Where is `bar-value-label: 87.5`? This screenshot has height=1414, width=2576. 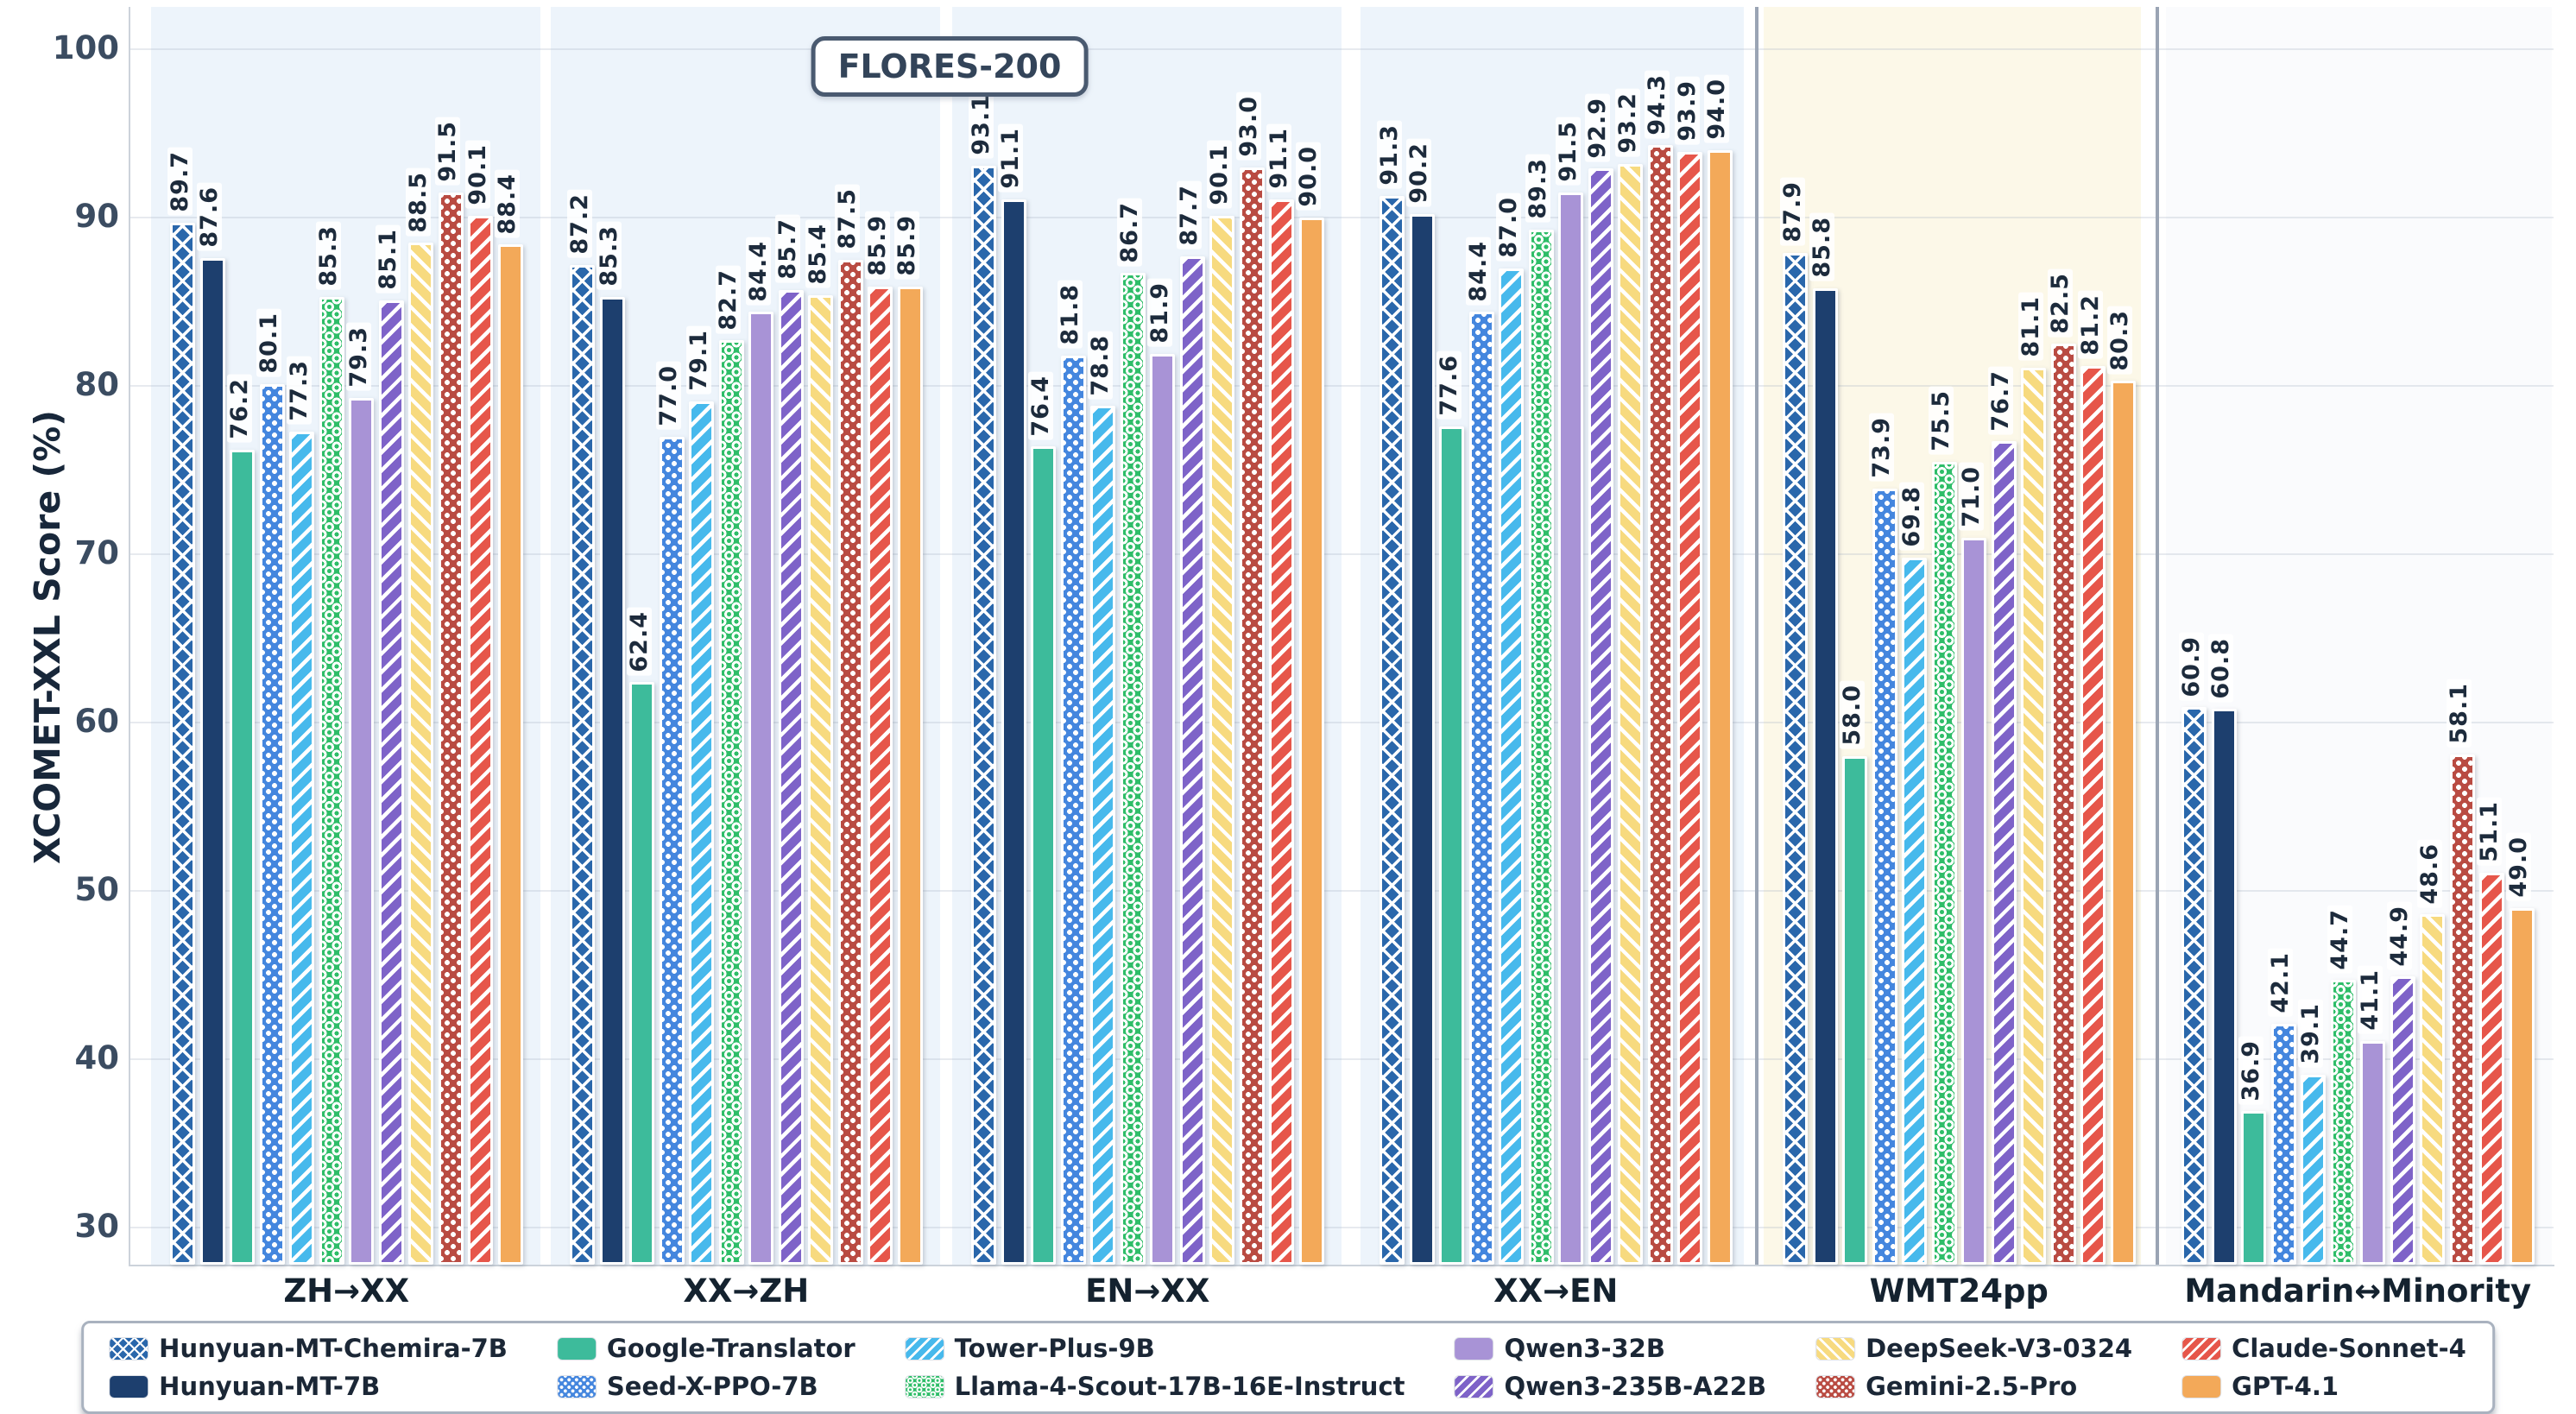 bar-value-label: 87.5 is located at coordinates (847, 219).